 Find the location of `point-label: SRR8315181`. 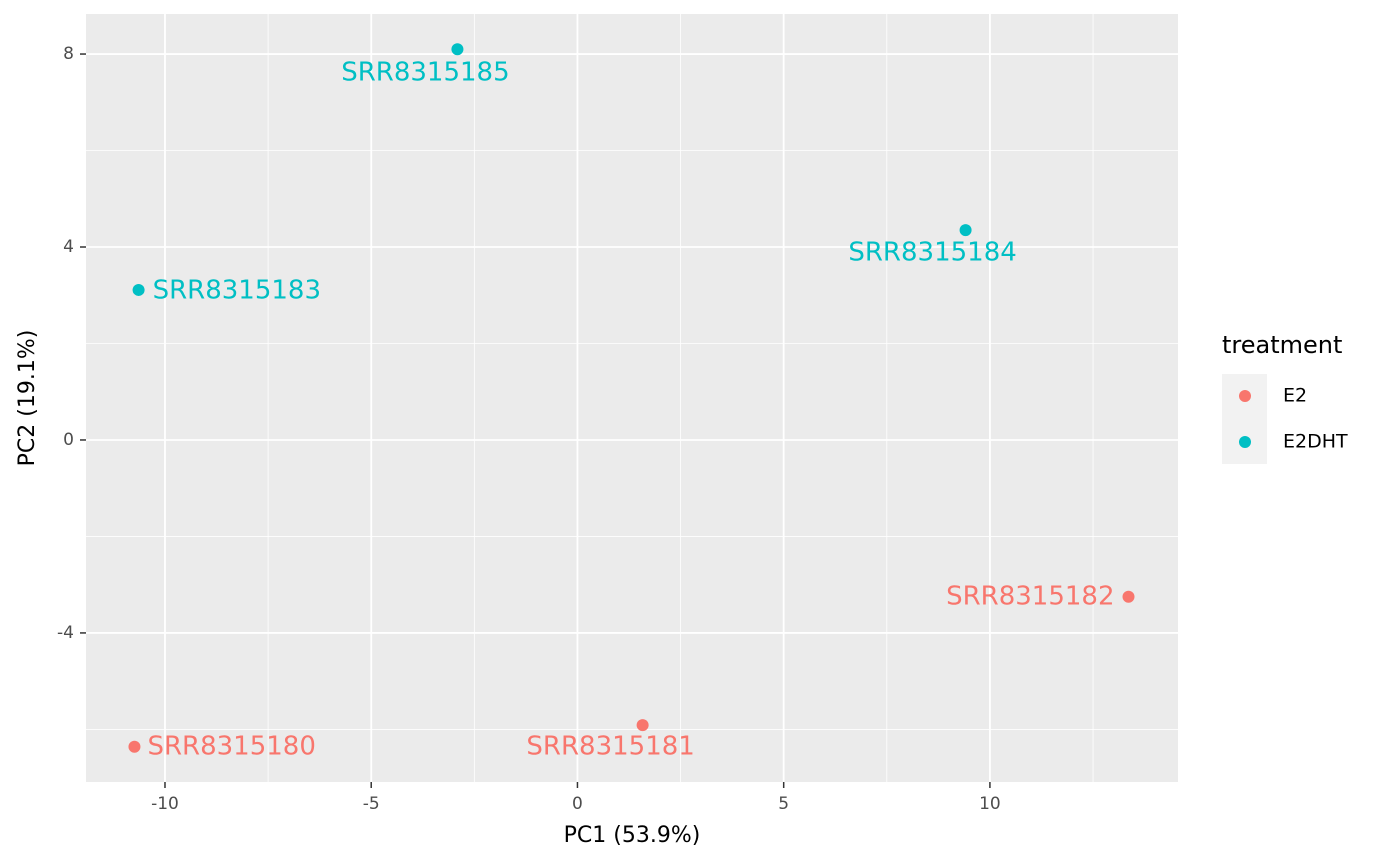

point-label: SRR8315181 is located at coordinates (610, 747).